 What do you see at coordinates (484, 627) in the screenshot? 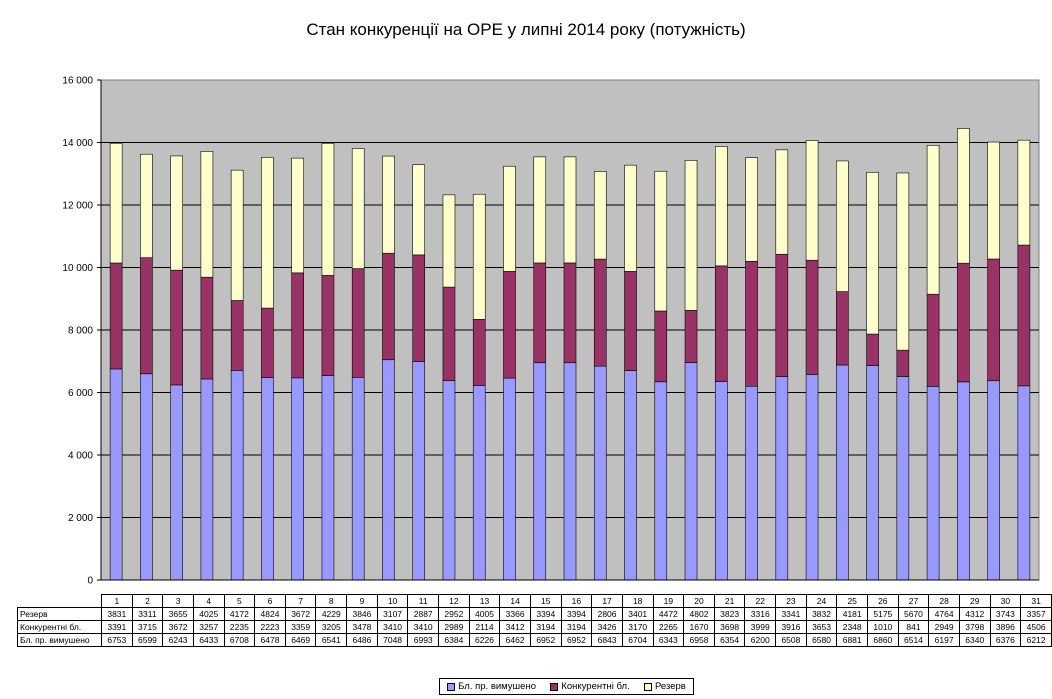
I see `table-cell: 2114` at bounding box center [484, 627].